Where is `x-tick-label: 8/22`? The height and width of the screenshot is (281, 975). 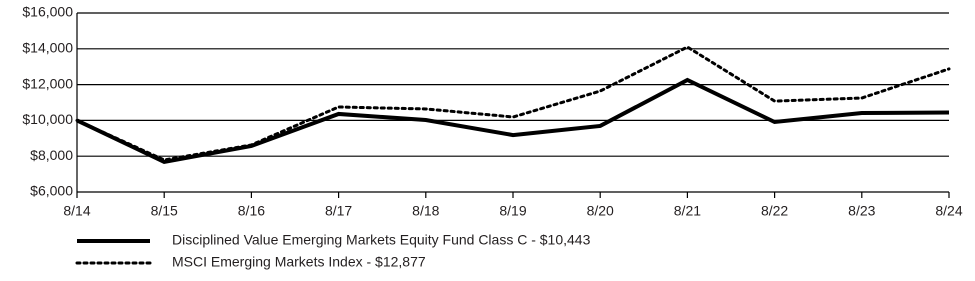
x-tick-label: 8/22 is located at coordinates (774, 211).